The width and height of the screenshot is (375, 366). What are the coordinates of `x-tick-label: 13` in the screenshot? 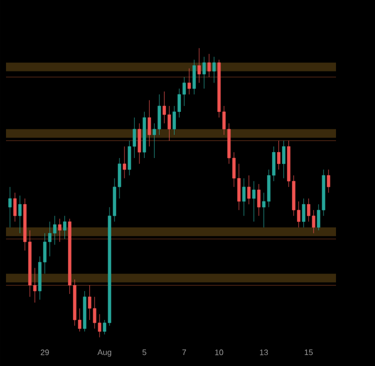 It's located at (264, 353).